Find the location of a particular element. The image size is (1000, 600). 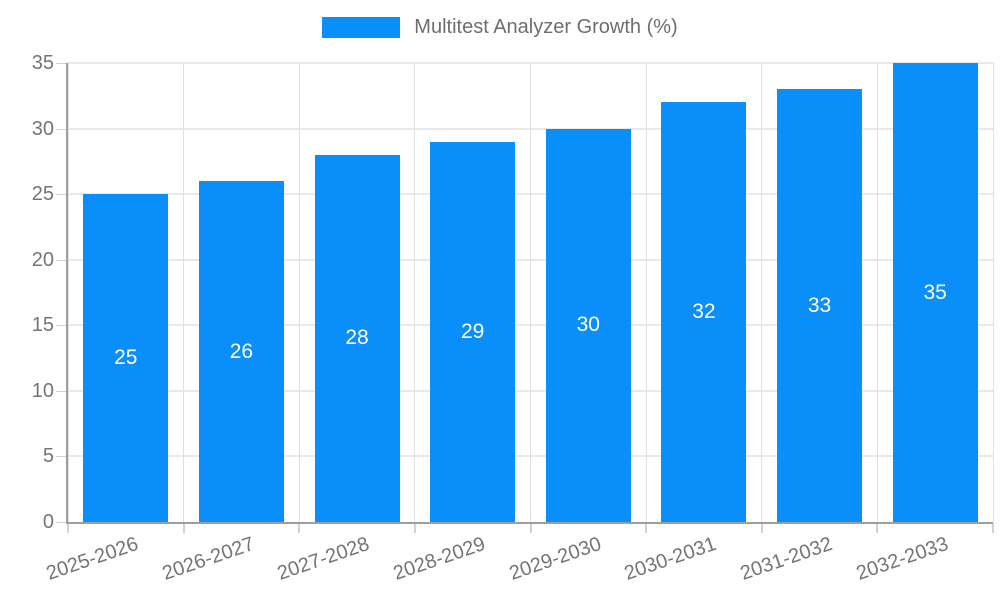

x-axis-tick-label: 2031-2032 is located at coordinates (786, 558).